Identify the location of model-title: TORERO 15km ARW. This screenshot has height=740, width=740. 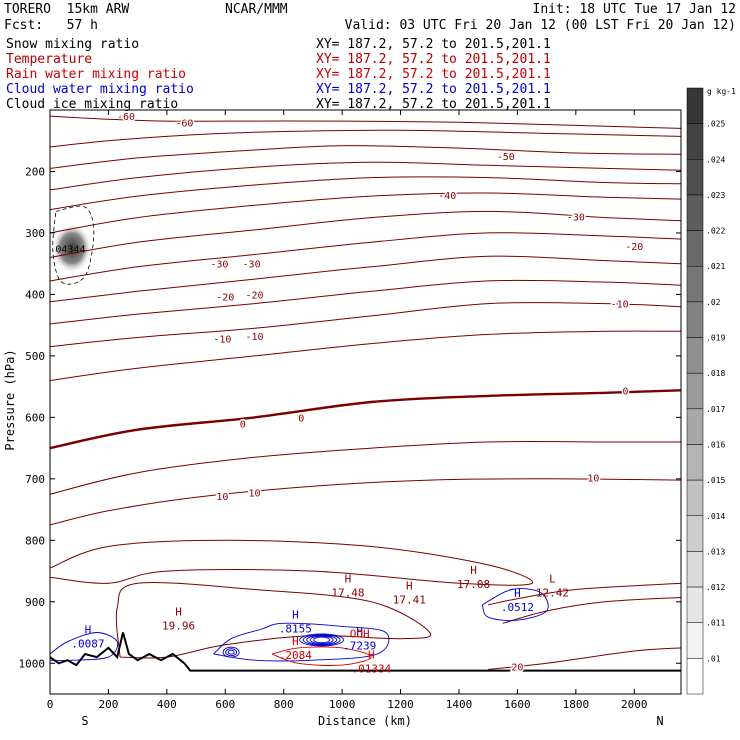
(67, 9).